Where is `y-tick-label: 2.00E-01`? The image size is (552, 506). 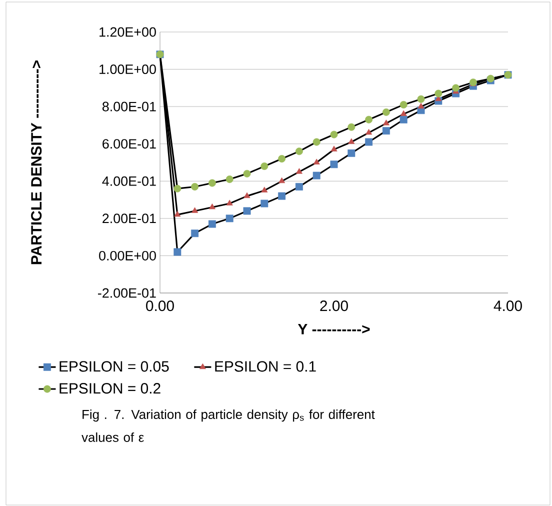
y-tick-label: 2.00E-01 is located at coordinates (129, 219).